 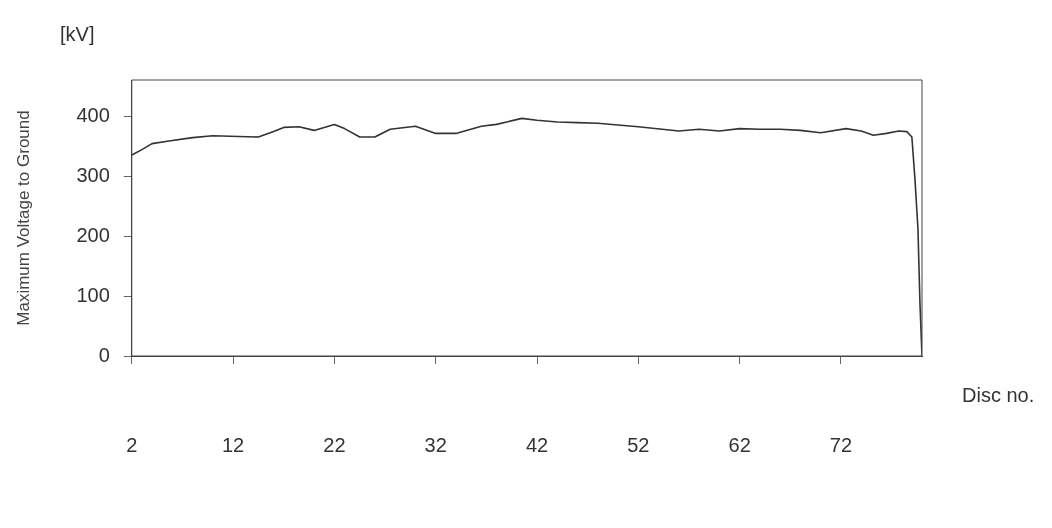 What do you see at coordinates (23, 218) in the screenshot?
I see `y-axis-title: Maximum Voltage to Ground` at bounding box center [23, 218].